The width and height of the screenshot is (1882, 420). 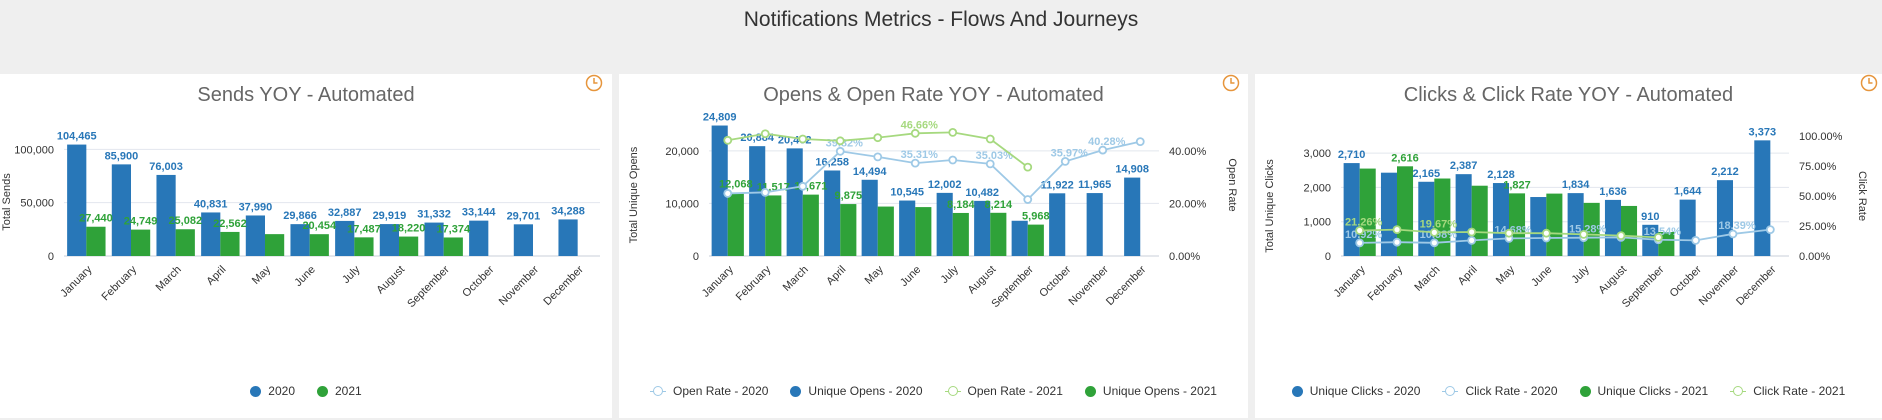 I want to click on legend-item-click-rate-2020: Click Rate - 2020, so click(x=1500, y=391).